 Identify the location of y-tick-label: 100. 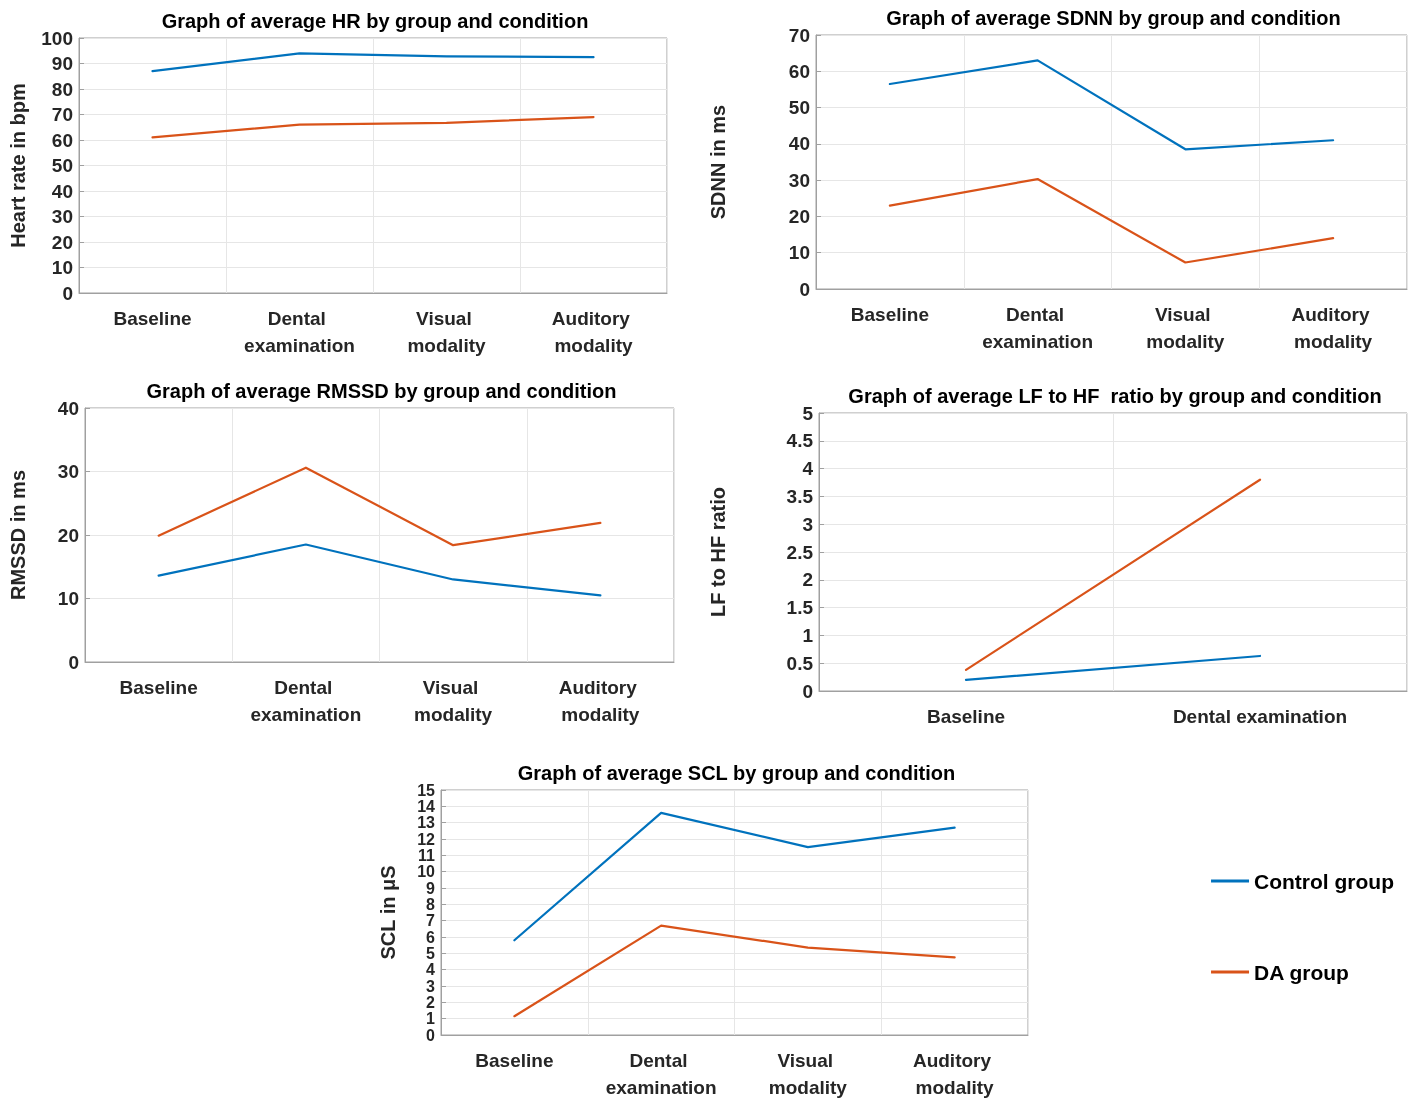
(57, 38).